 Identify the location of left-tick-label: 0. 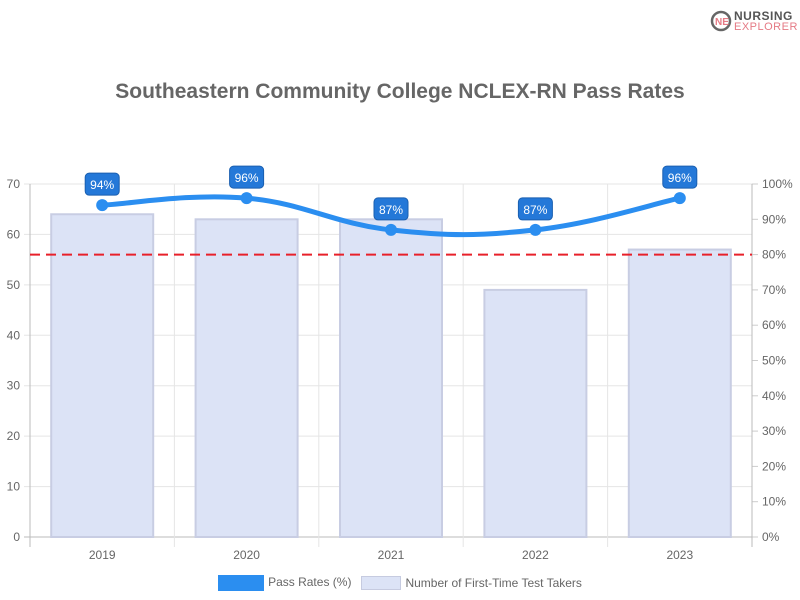
(16, 537).